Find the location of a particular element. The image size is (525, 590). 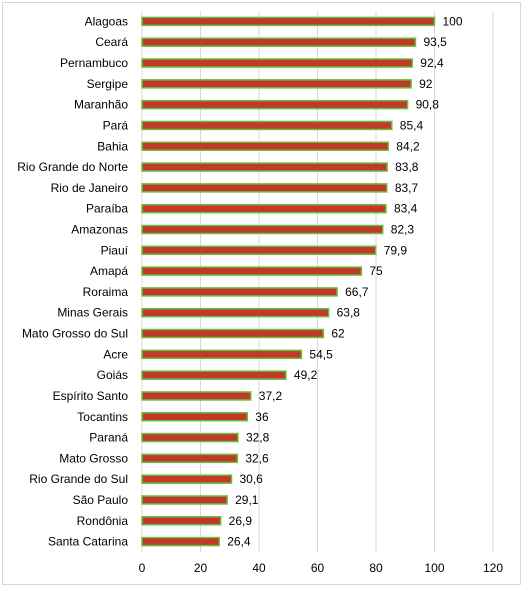

data-label: 82,3 is located at coordinates (403, 229).